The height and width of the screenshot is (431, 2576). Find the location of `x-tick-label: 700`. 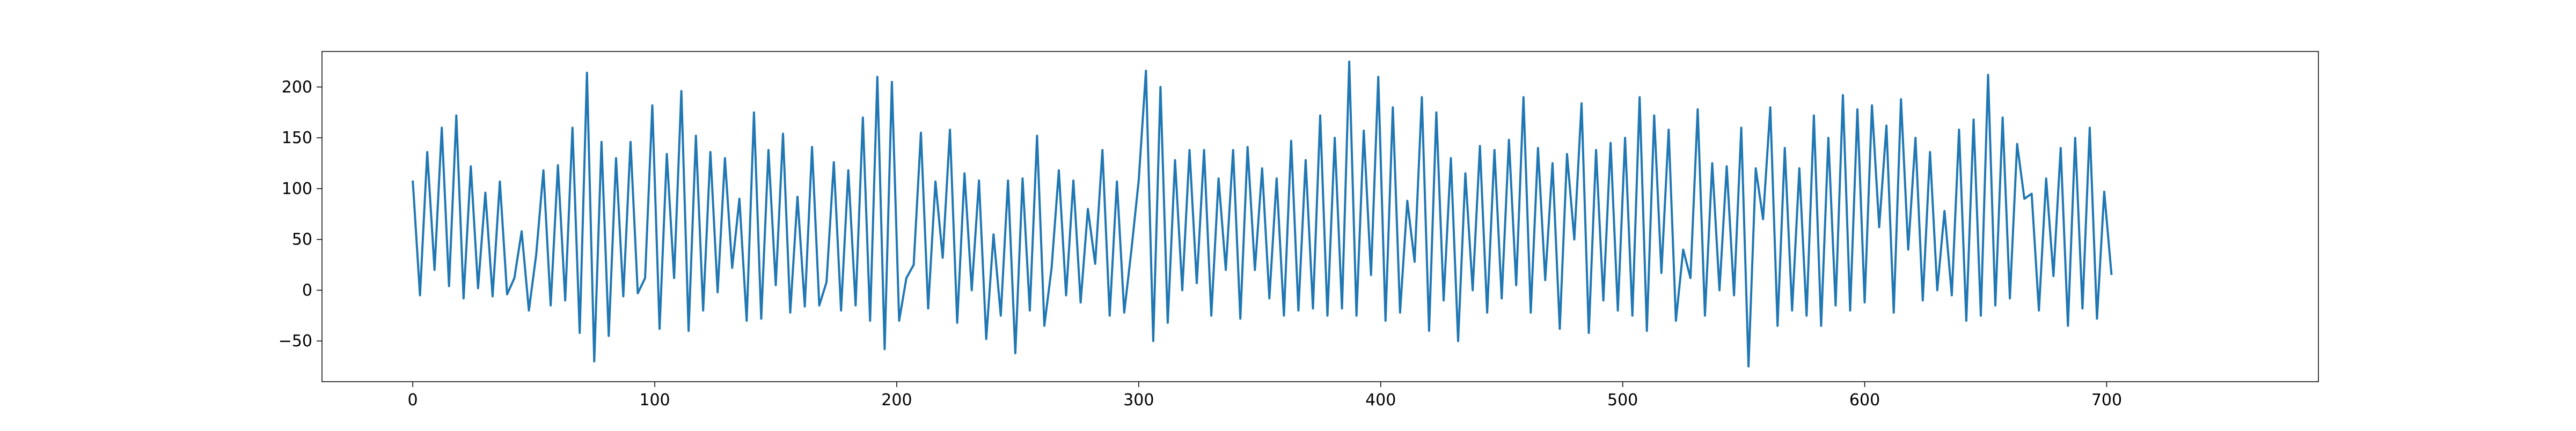

x-tick-label: 700 is located at coordinates (2106, 400).